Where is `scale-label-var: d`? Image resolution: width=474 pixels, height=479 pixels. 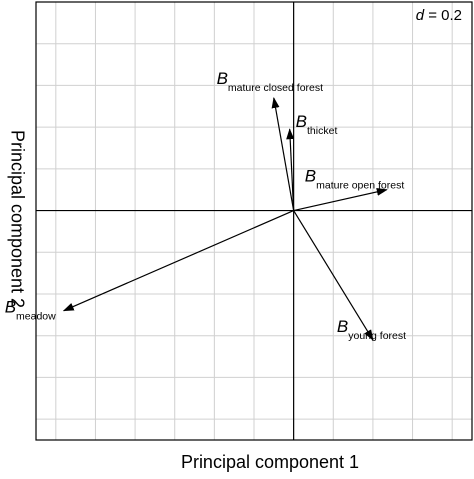 scale-label-var: d is located at coordinates (420, 15).